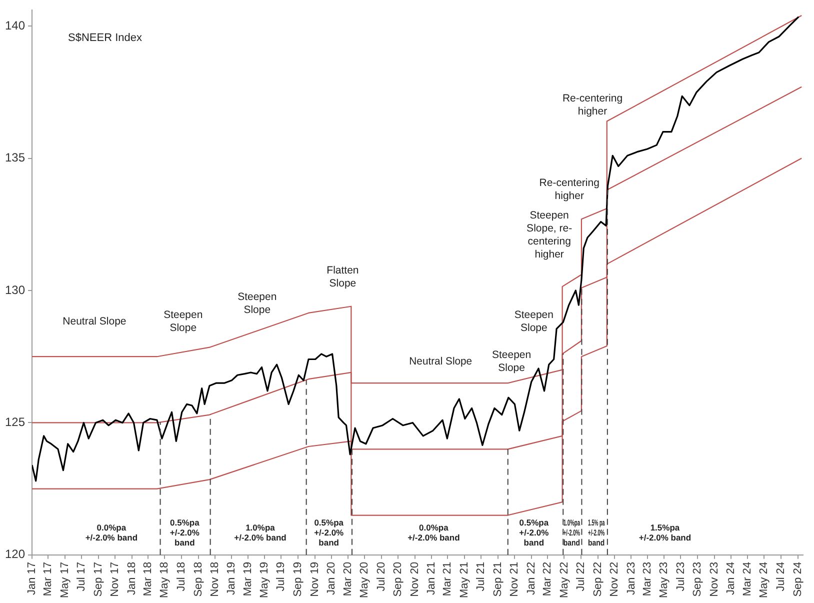 The image size is (814, 603). What do you see at coordinates (614, 579) in the screenshot?
I see `x-tick-label: Nov 22` at bounding box center [614, 579].